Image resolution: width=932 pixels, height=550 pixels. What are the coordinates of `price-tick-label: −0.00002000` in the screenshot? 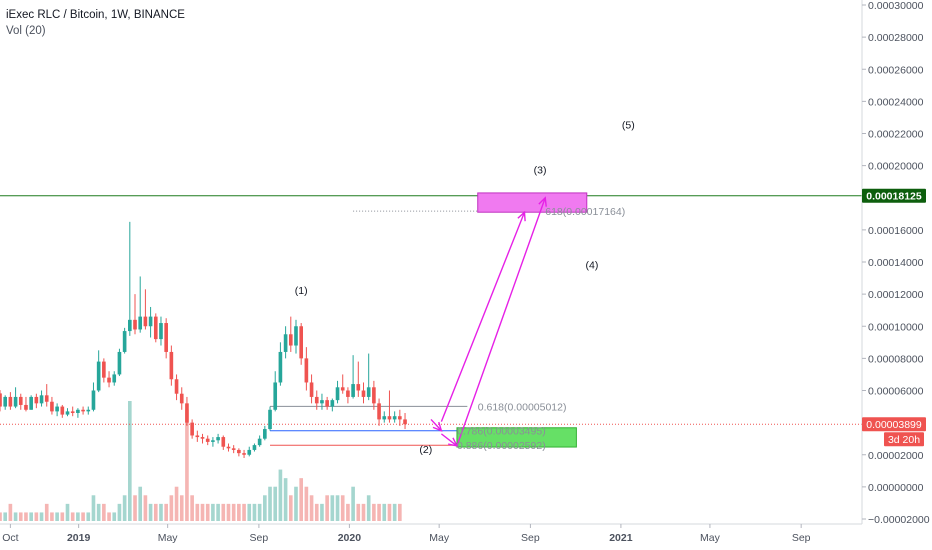 It's located at (899, 520).